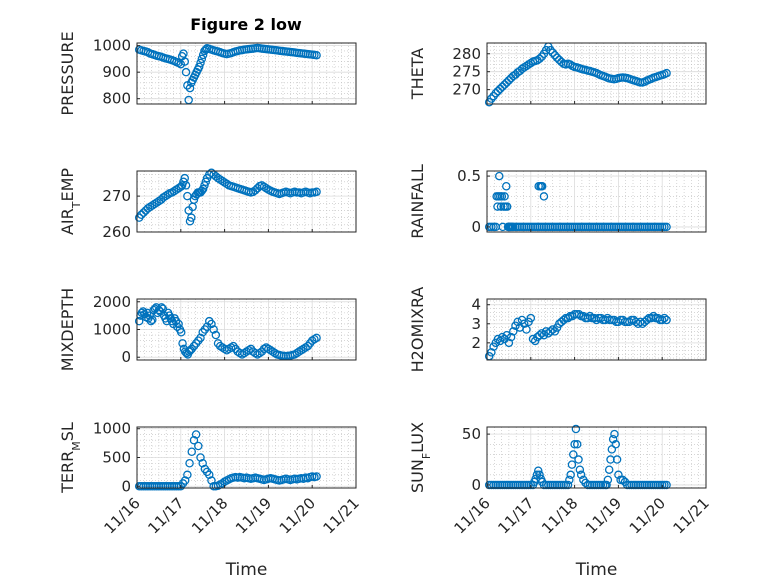  What do you see at coordinates (466, 72) in the screenshot?
I see `y-tick-label: 275` at bounding box center [466, 72].